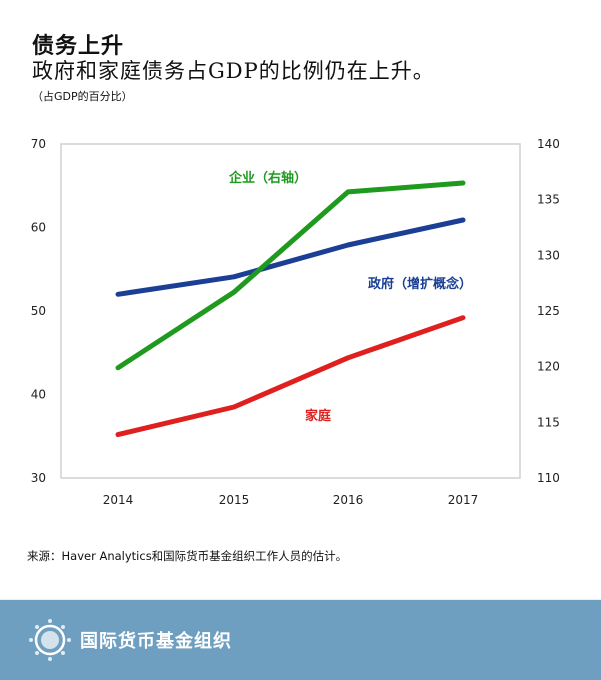 The height and width of the screenshot is (680, 601). Describe the element at coordinates (78, 46) in the screenshot. I see `chart-title: 债务上升` at that location.